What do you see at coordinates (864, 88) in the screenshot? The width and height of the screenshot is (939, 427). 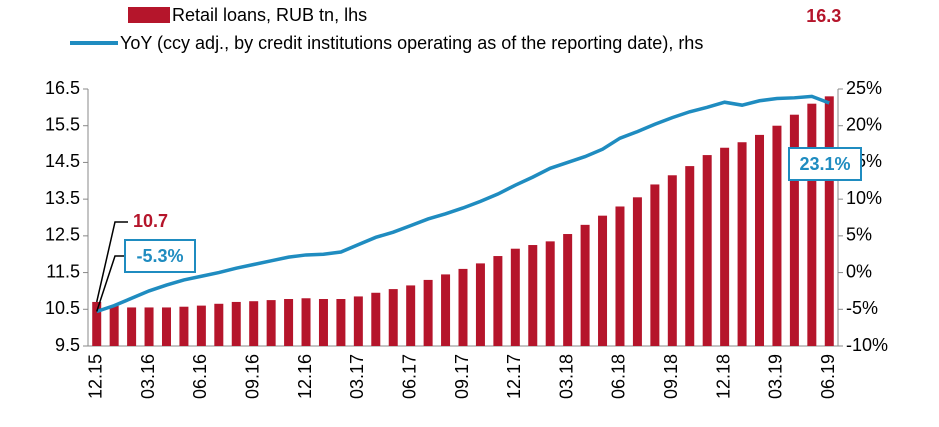 I see `y2-tick-label: 25%` at bounding box center [864, 88].